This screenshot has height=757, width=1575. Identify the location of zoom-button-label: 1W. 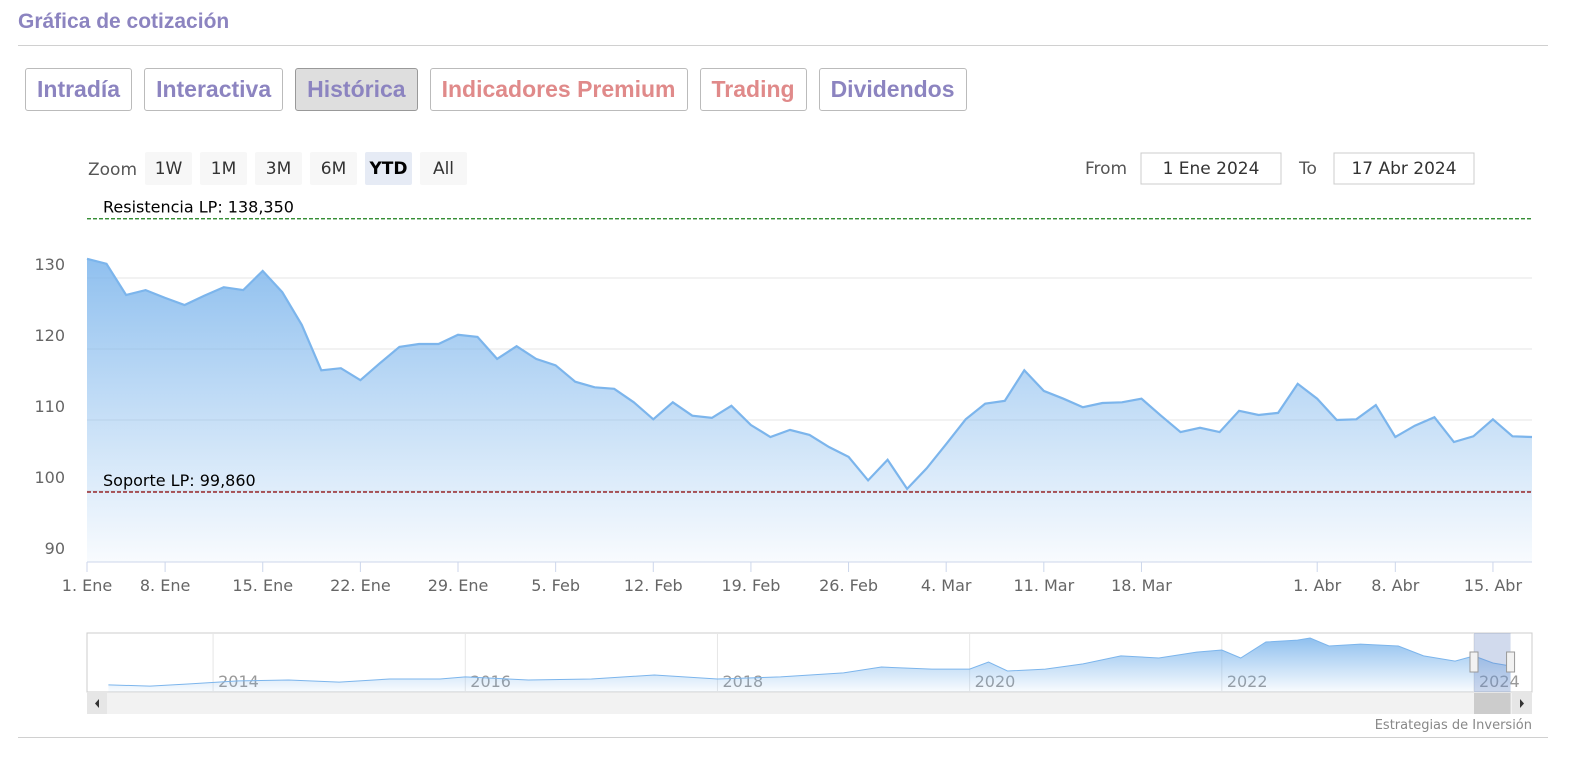
(169, 169).